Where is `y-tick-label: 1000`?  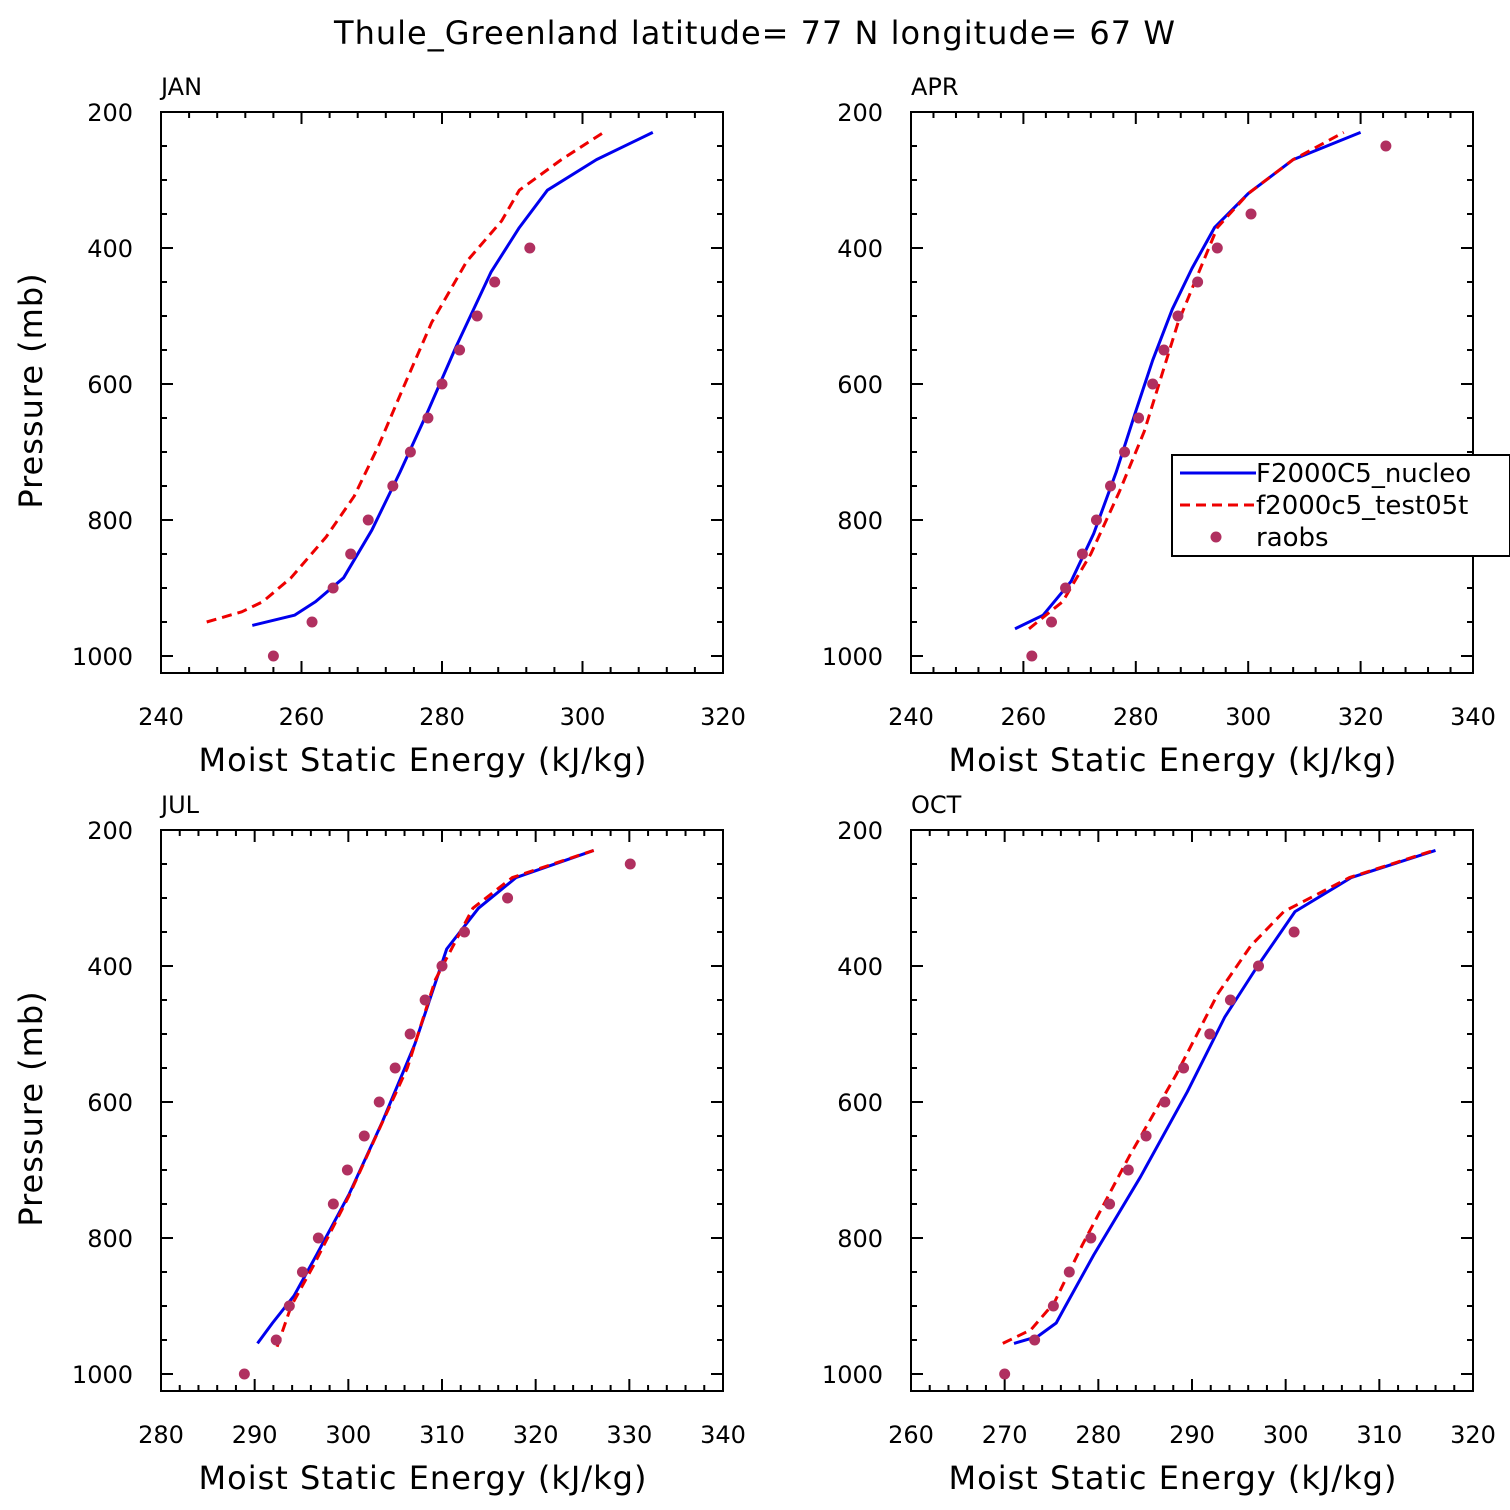
y-tick-label: 1000 is located at coordinates (102, 657).